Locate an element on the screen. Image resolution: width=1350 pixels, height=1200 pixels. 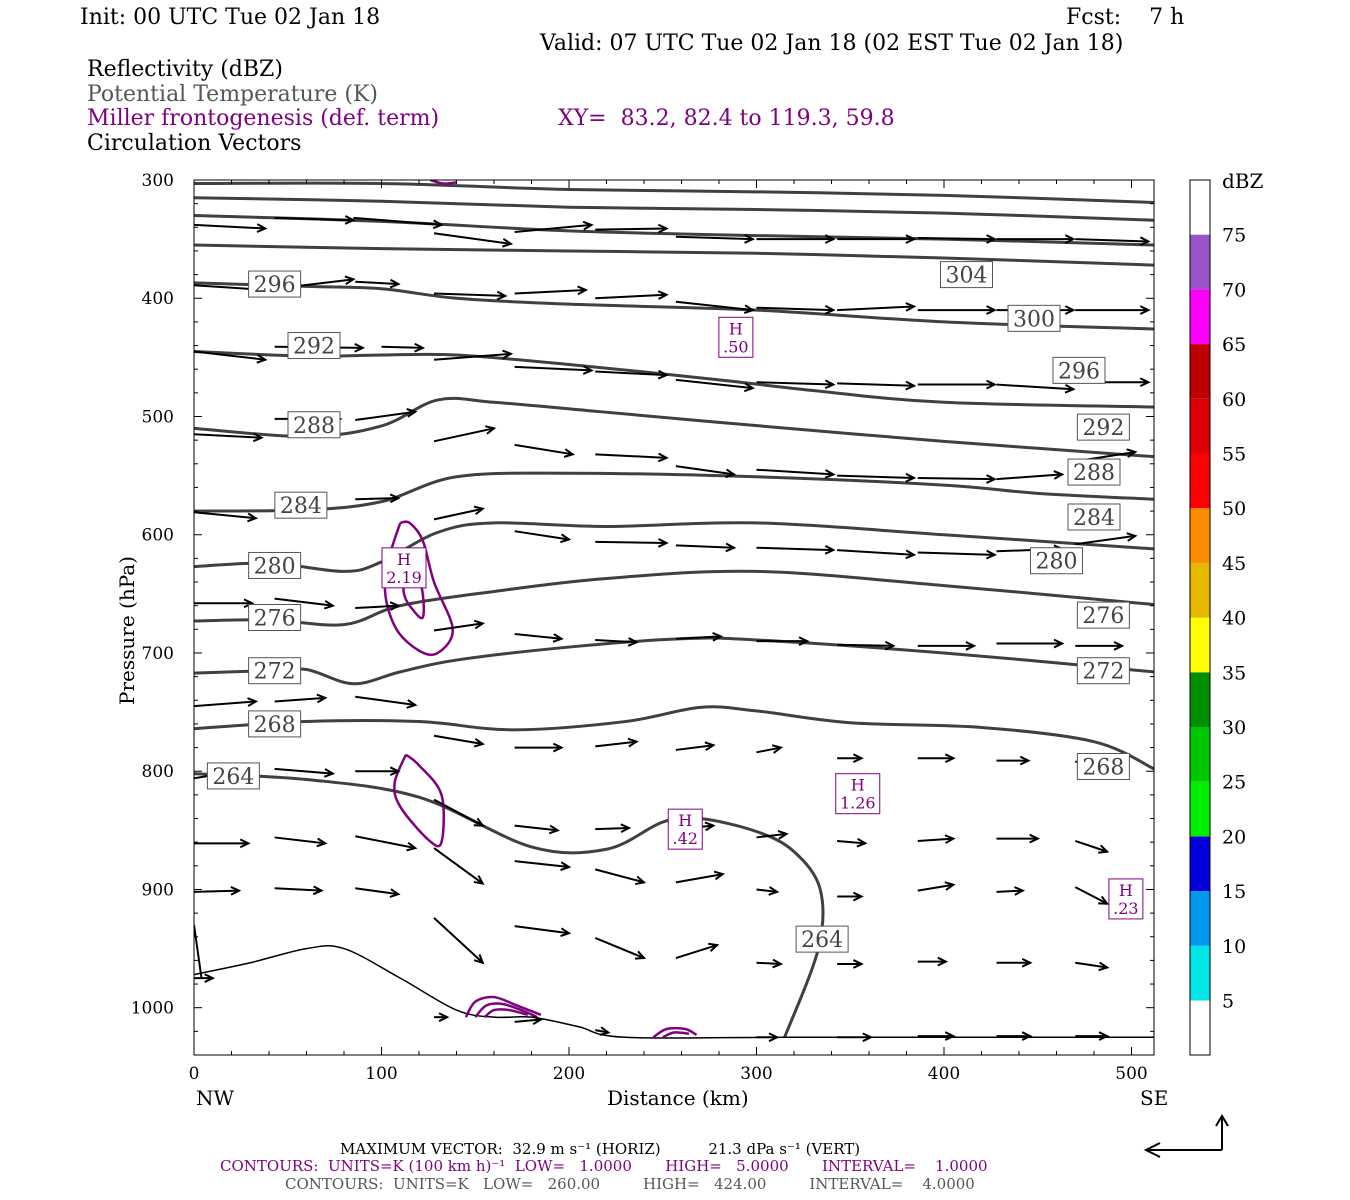
colorbar-title: dBZ is located at coordinates (1243, 181).